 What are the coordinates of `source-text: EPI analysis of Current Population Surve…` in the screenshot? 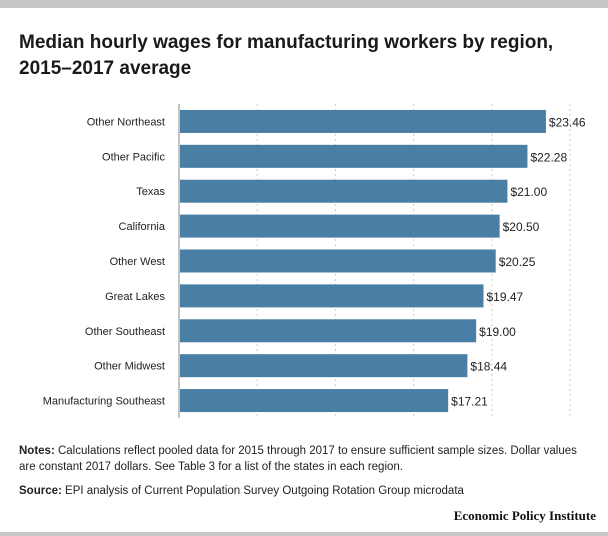 It's located at (264, 491).